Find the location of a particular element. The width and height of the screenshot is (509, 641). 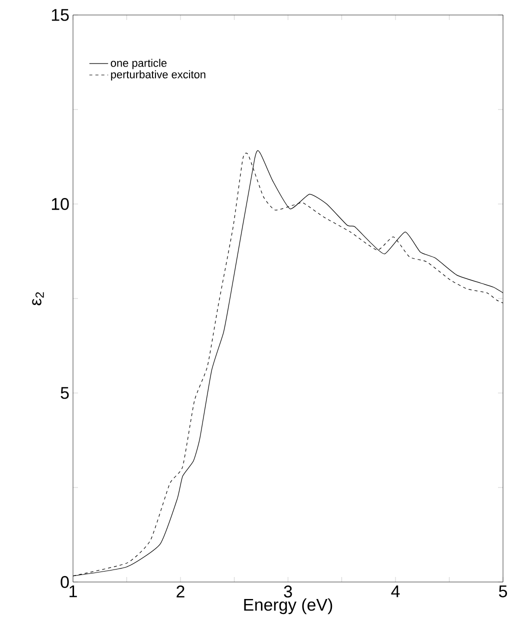

y-axis-title: ε$_{2}$ is located at coordinates (38, 299).